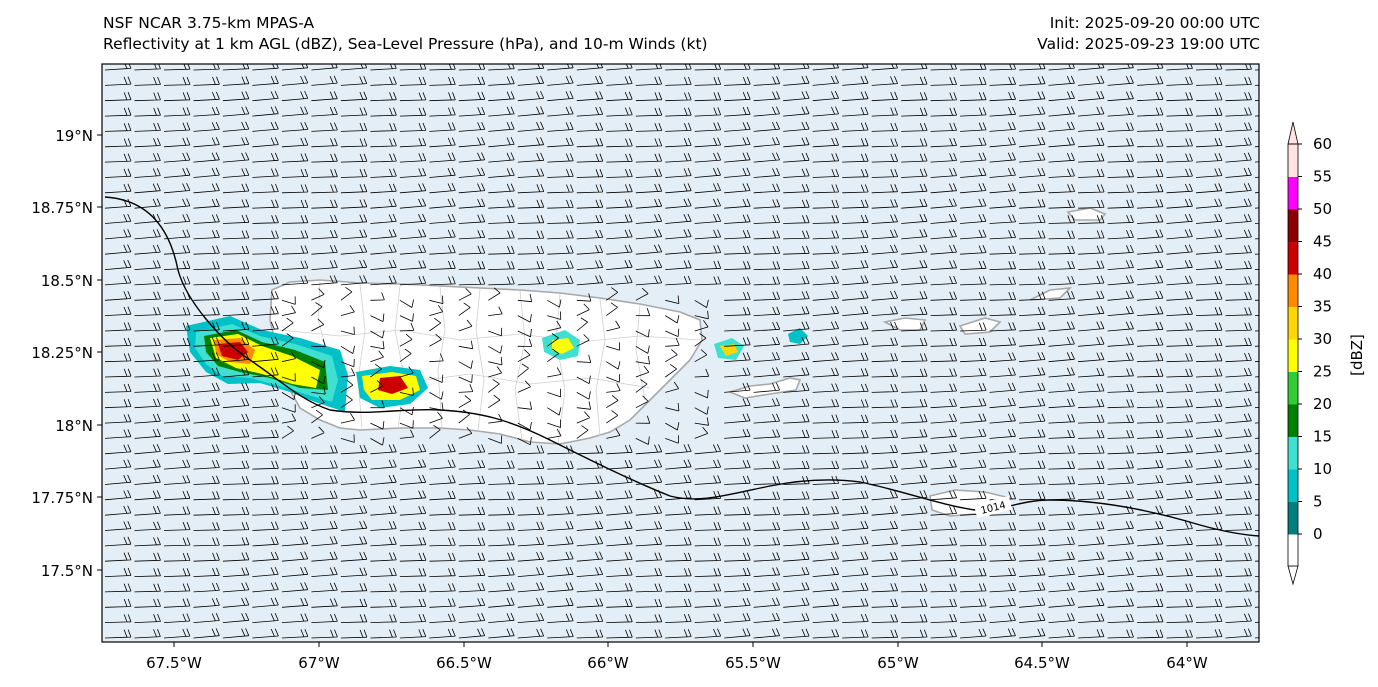 The width and height of the screenshot is (1378, 687). Describe the element at coordinates (67, 281) in the screenshot. I see `lat-tick-label: 18.5°N` at that location.